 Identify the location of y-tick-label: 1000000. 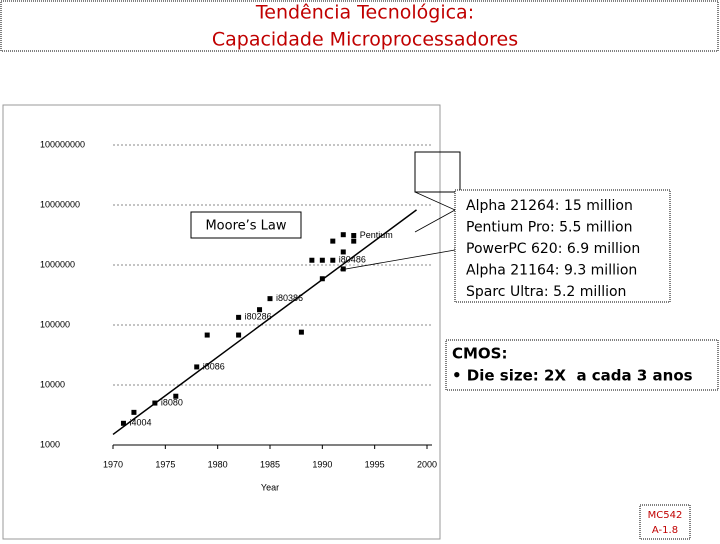
(57, 264).